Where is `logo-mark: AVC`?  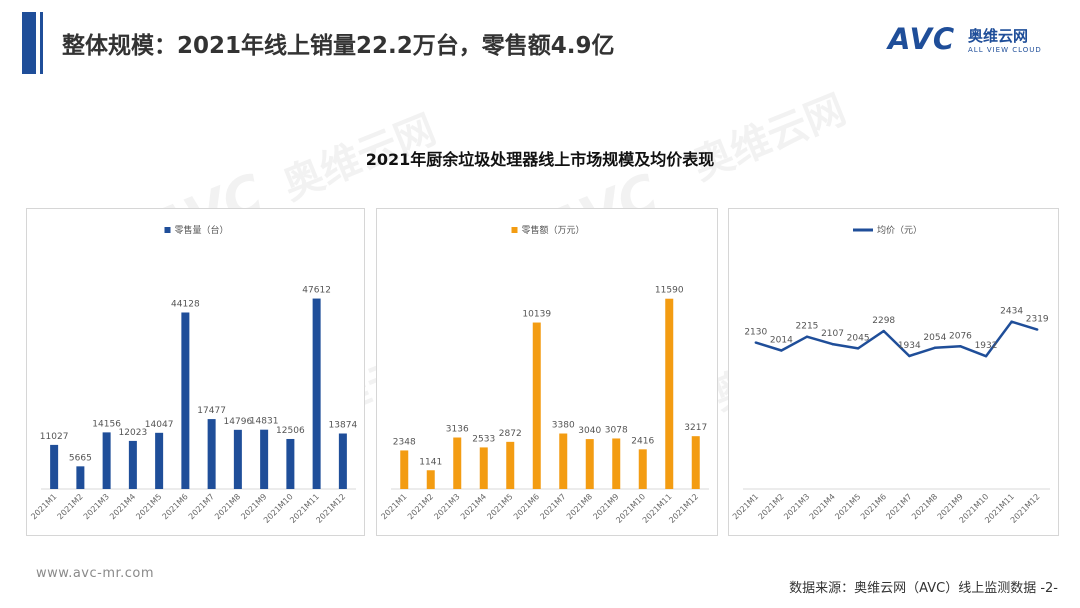
logo-mark: AVC is located at coordinates (922, 39).